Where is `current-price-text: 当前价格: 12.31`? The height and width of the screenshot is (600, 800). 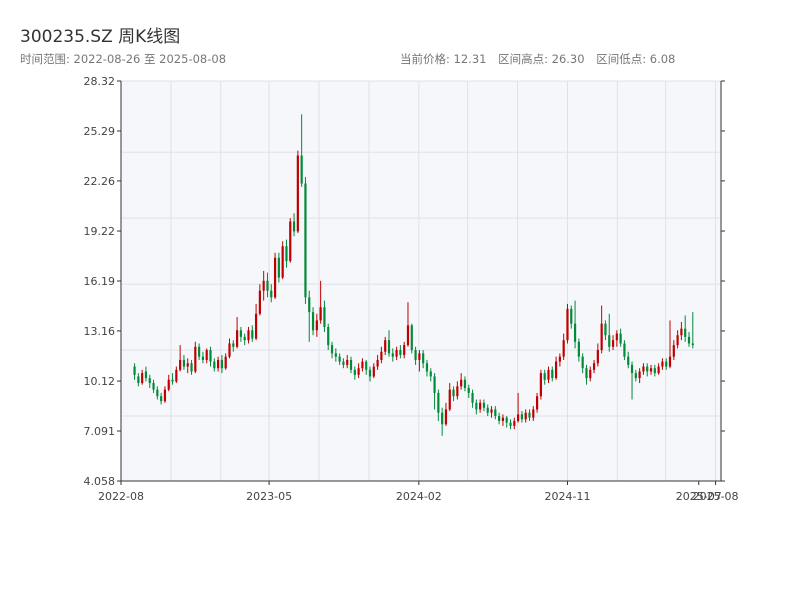
current-price-text: 当前价格: 12.31 is located at coordinates (443, 59).